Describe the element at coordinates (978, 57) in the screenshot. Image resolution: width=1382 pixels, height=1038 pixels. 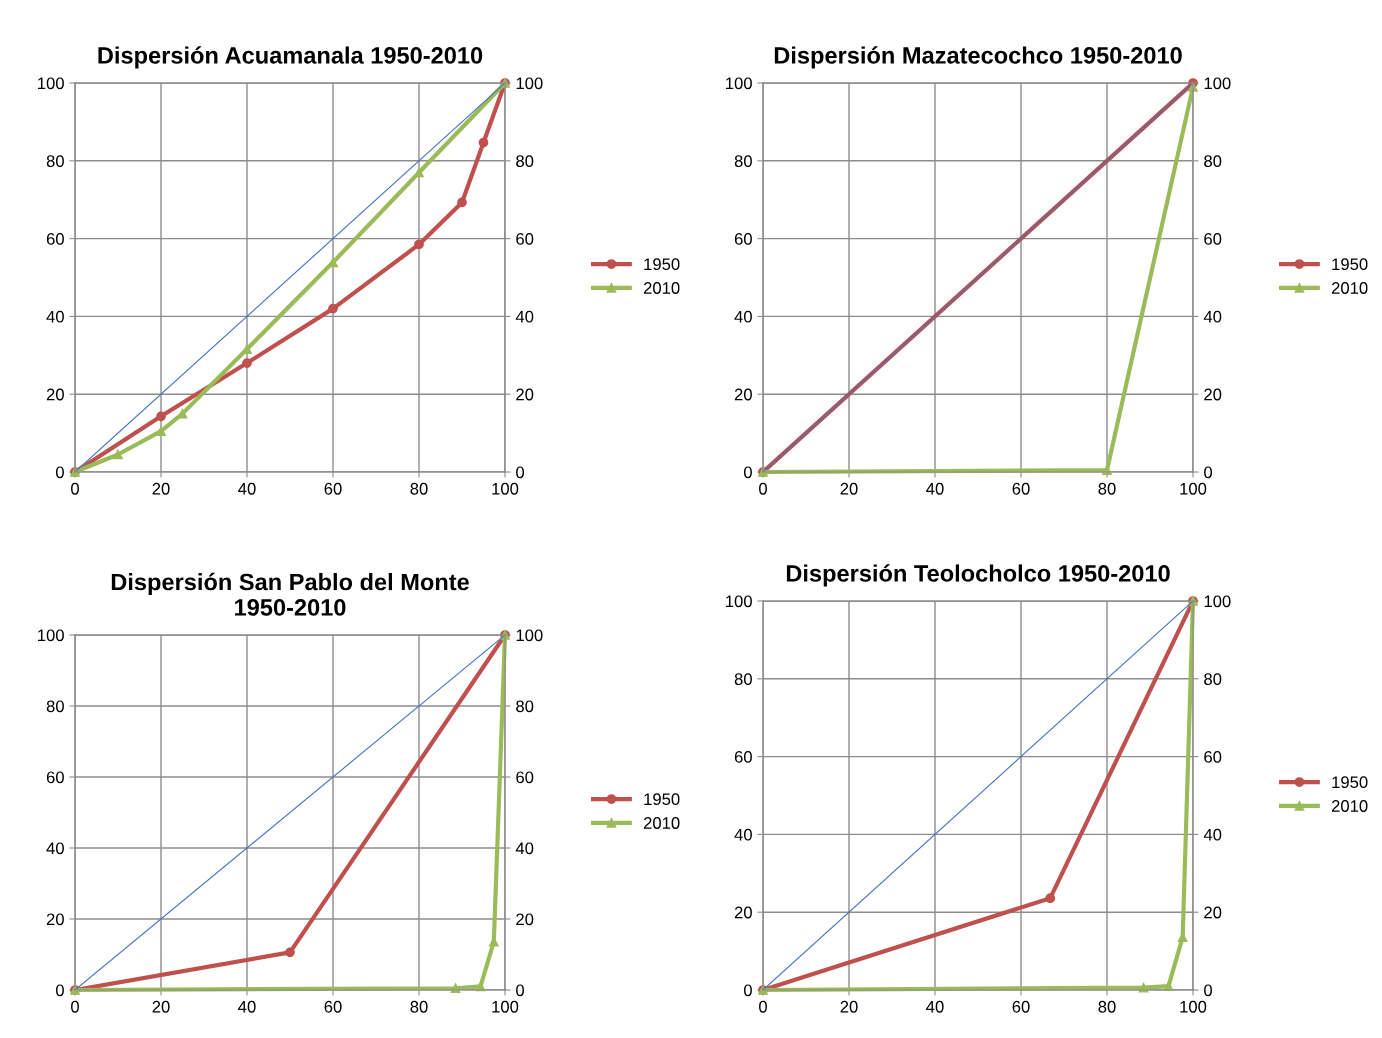
I see `chart-title: Dispersión Mazatecochco 1950-2010` at that location.